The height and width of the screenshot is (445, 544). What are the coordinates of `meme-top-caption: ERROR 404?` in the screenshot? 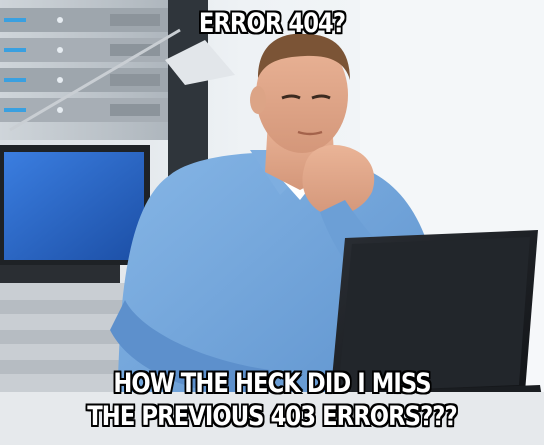 It's located at (272, 23).